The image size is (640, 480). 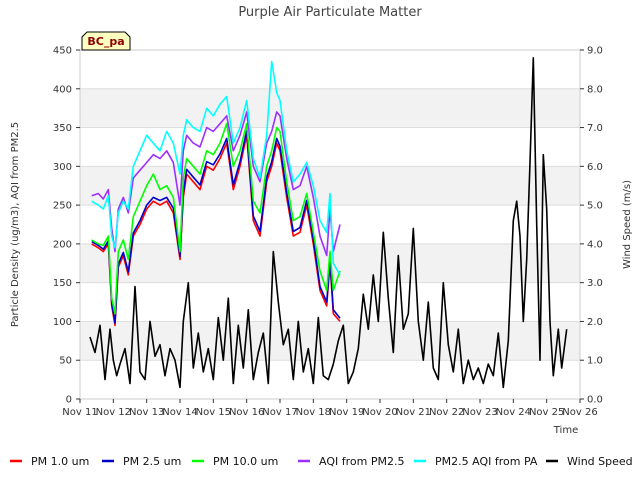 What do you see at coordinates (579, 412) in the screenshot?
I see `x-tick-label: Nov 26` at bounding box center [579, 412].